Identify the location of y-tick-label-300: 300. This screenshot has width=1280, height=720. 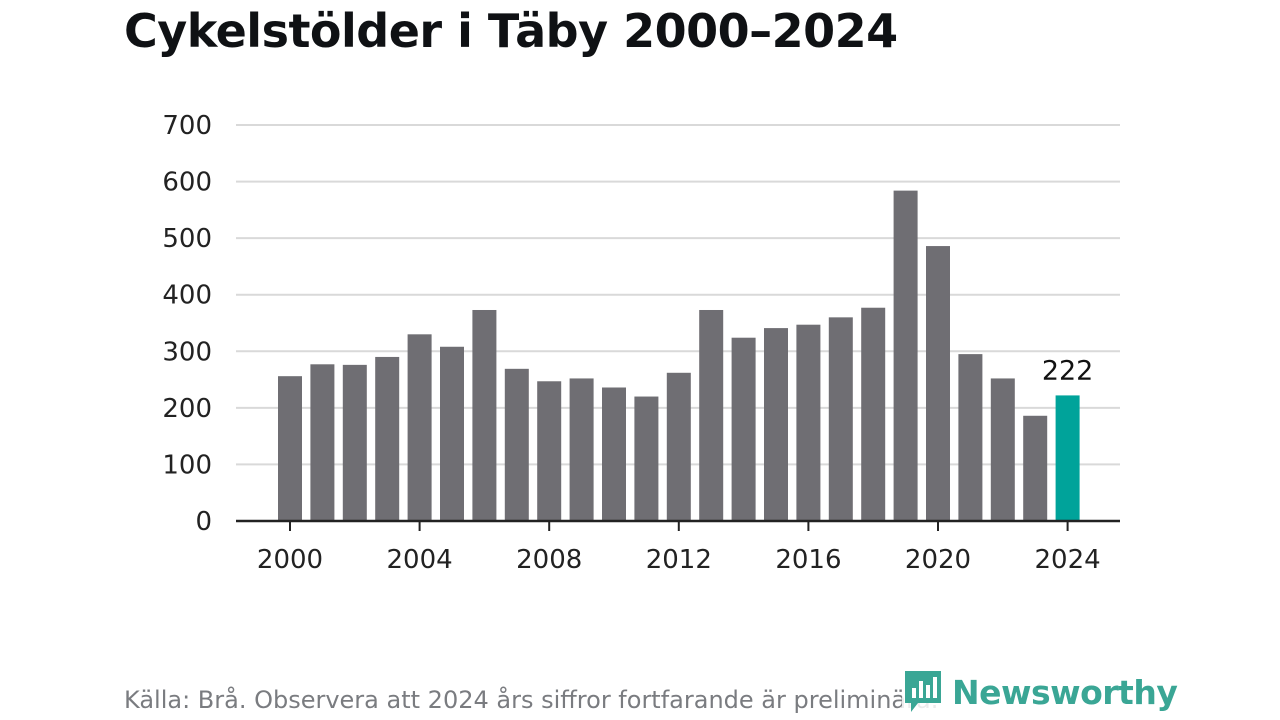
(187, 352).